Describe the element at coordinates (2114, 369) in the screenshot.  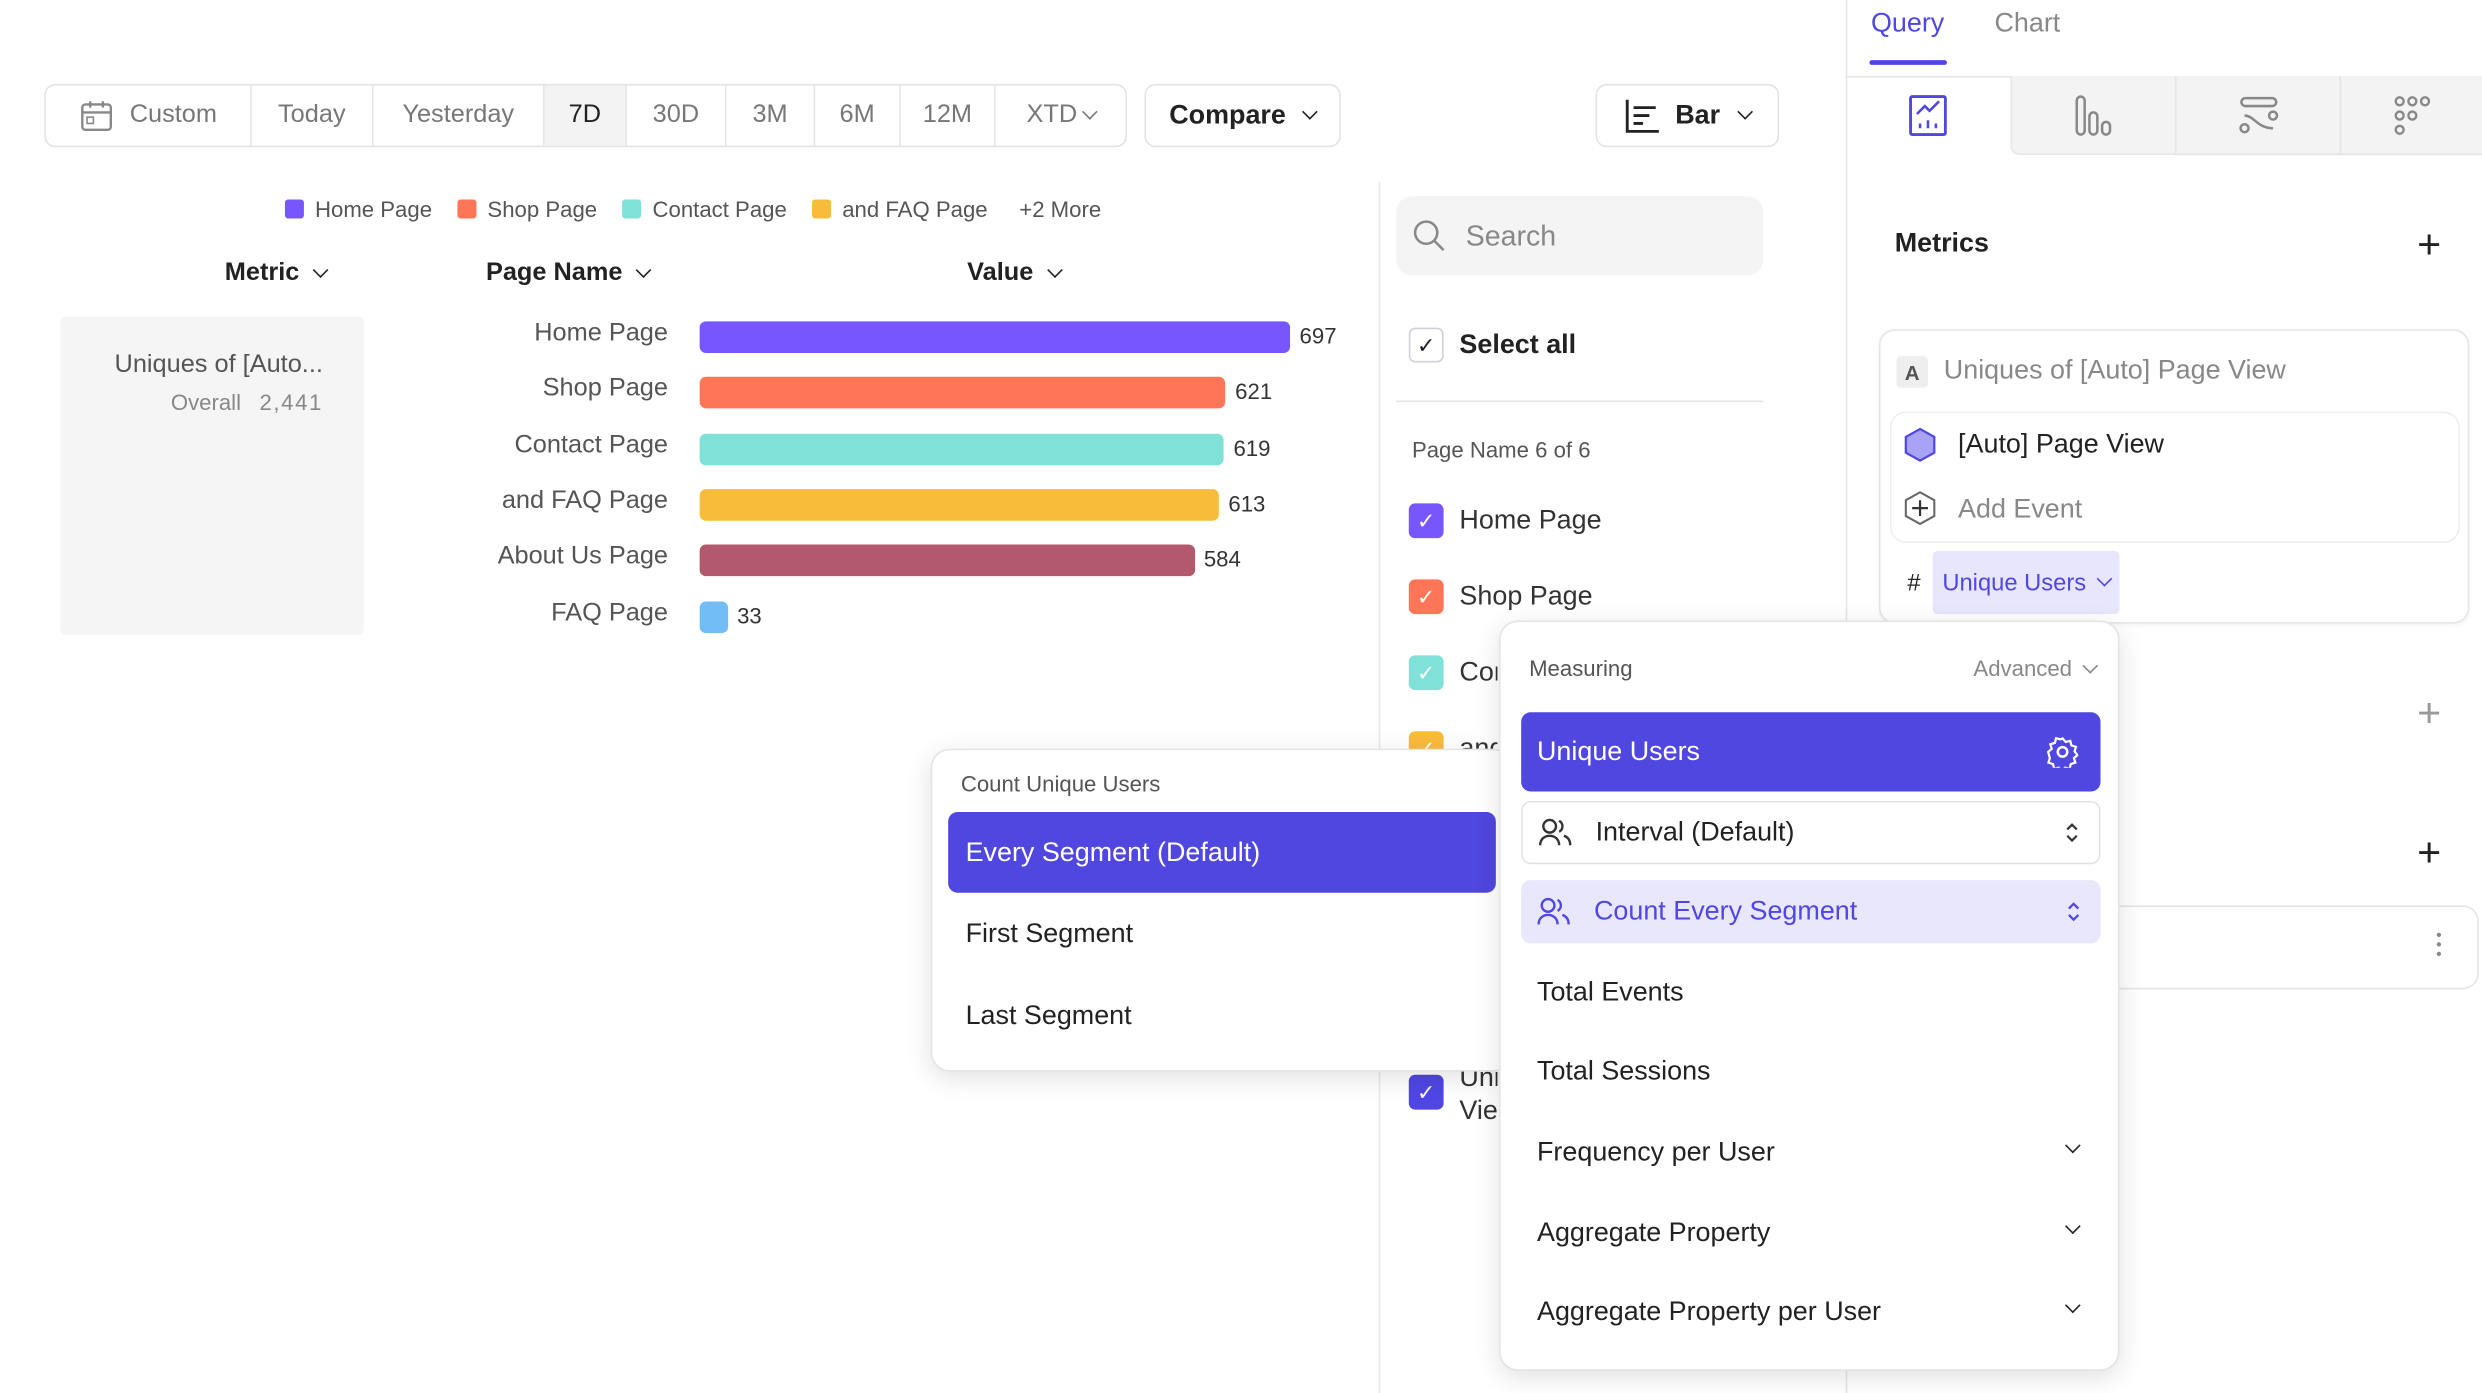
I see `metric-name: Uniques of [Auto] Page View` at that location.